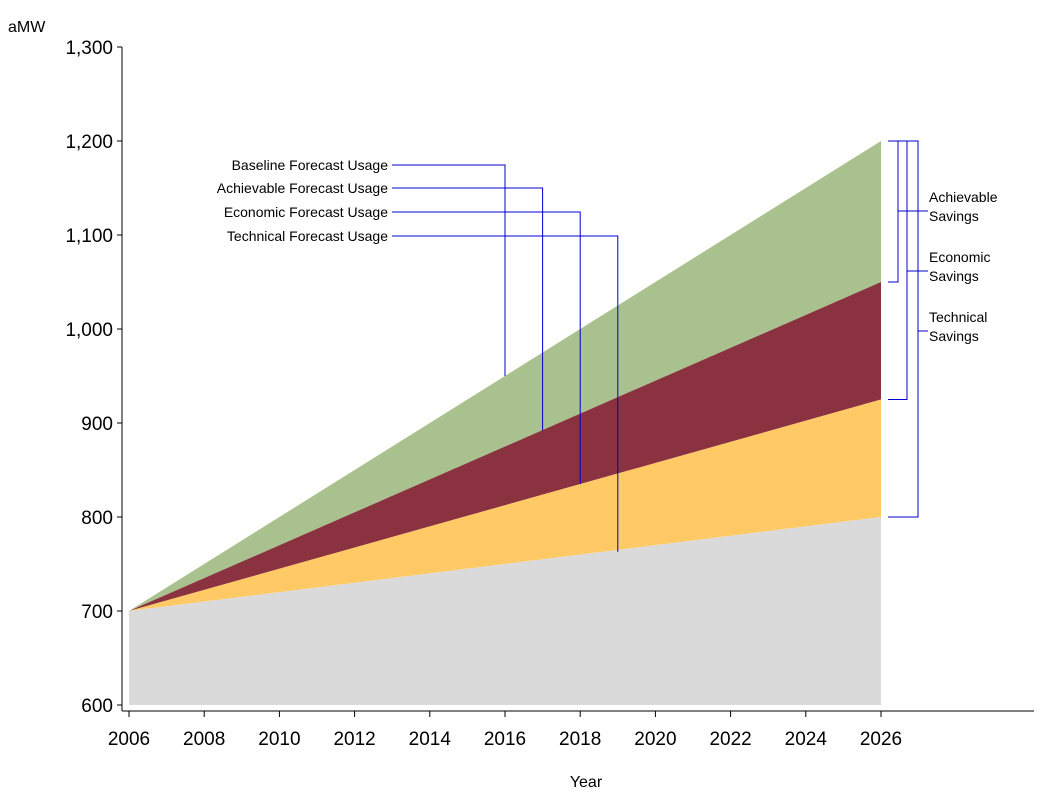 This screenshot has width=1044, height=792. What do you see at coordinates (204, 739) in the screenshot?
I see `x-tick-label: 2008` at bounding box center [204, 739].